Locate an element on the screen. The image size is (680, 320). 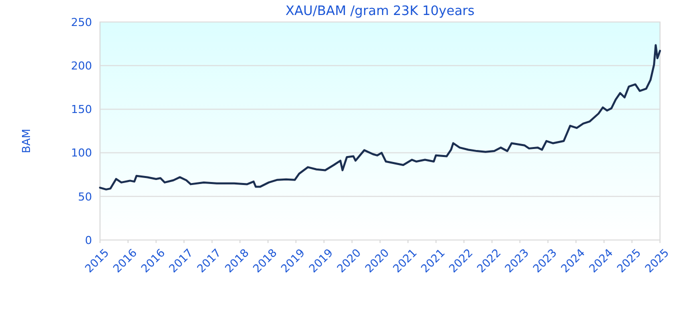
y-tick-label: 100 is located at coordinates (81, 153).